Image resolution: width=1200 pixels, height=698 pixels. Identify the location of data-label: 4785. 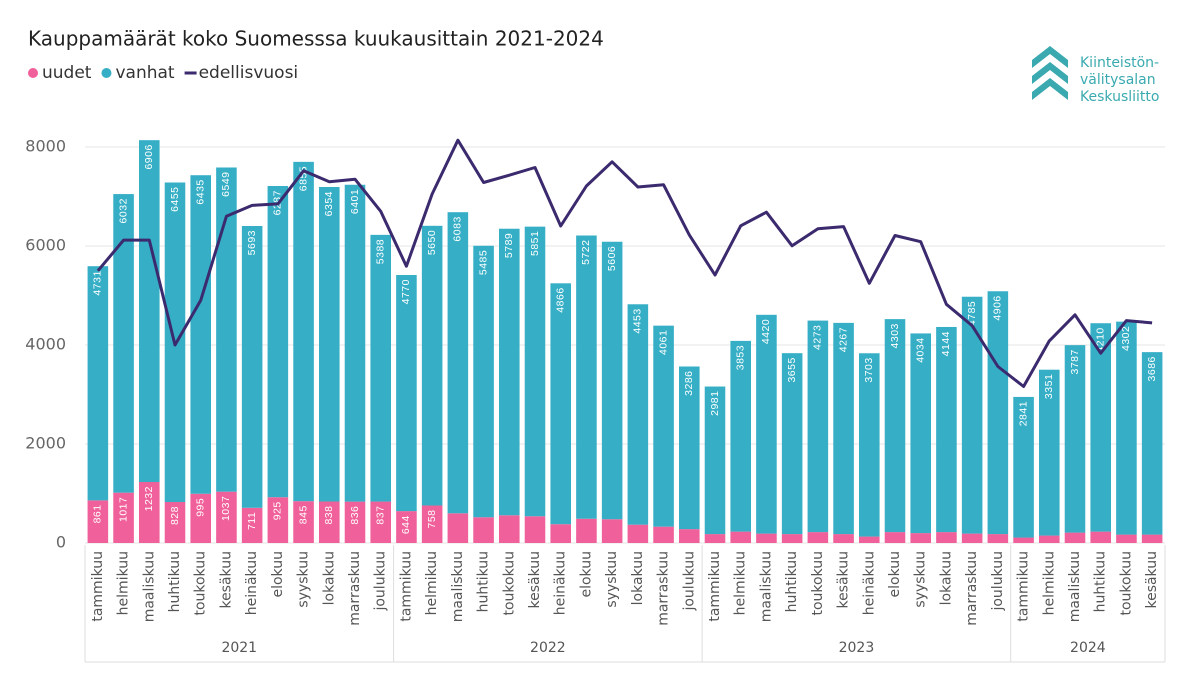
(972, 313).